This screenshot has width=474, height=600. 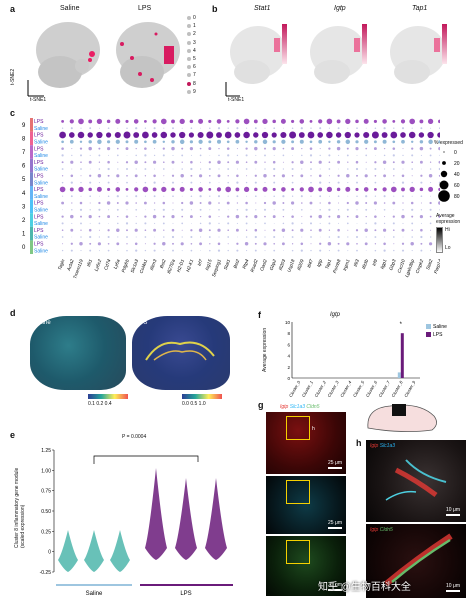 I want to click on bar-legend-label: Saline, so click(x=440, y=327).